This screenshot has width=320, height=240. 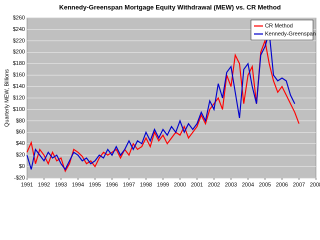 What do you see at coordinates (180, 185) in the screenshot?
I see `x-tick-label: 2000` at bounding box center [180, 185].